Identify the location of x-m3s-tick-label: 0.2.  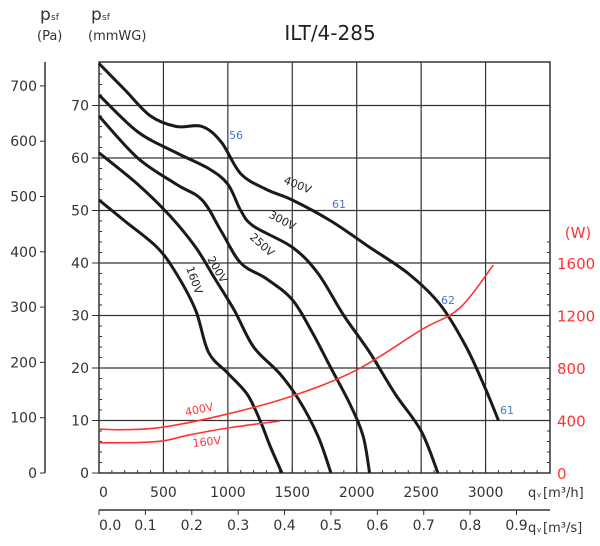
(192, 526).